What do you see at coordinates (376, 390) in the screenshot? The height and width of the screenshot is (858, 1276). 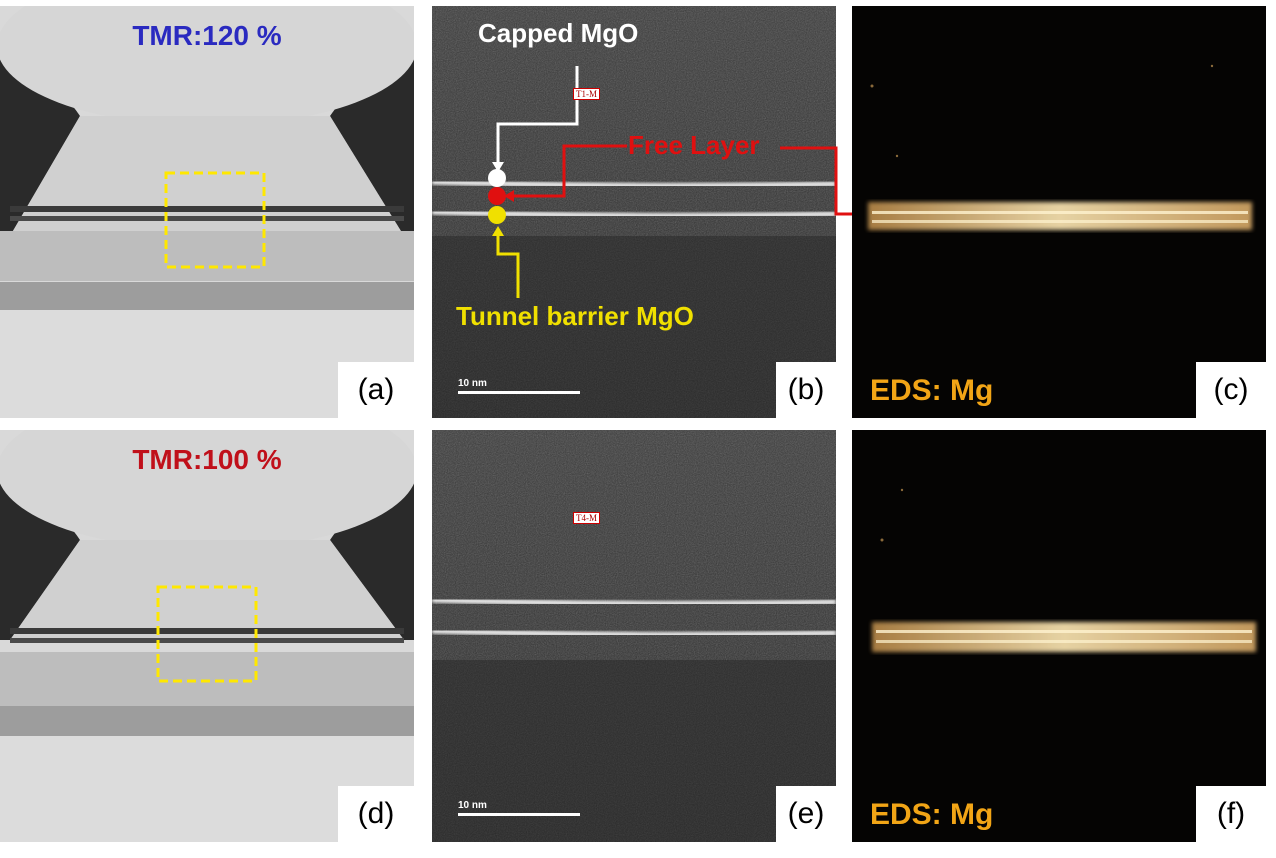 I see `panel-letter-a: (a)` at bounding box center [376, 390].